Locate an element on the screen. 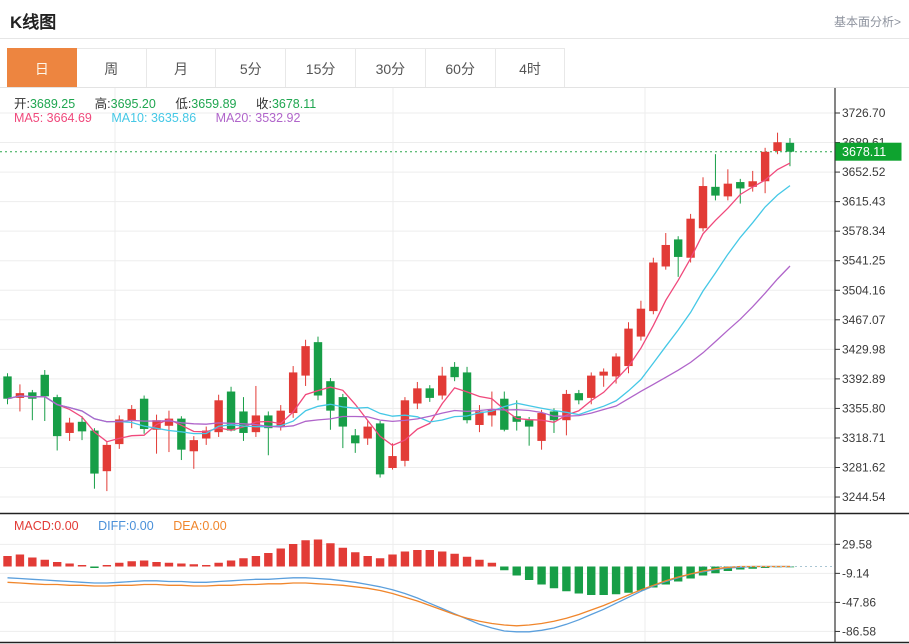 The height and width of the screenshot is (644, 909). tab-period-4: 15分 is located at coordinates (321, 68).